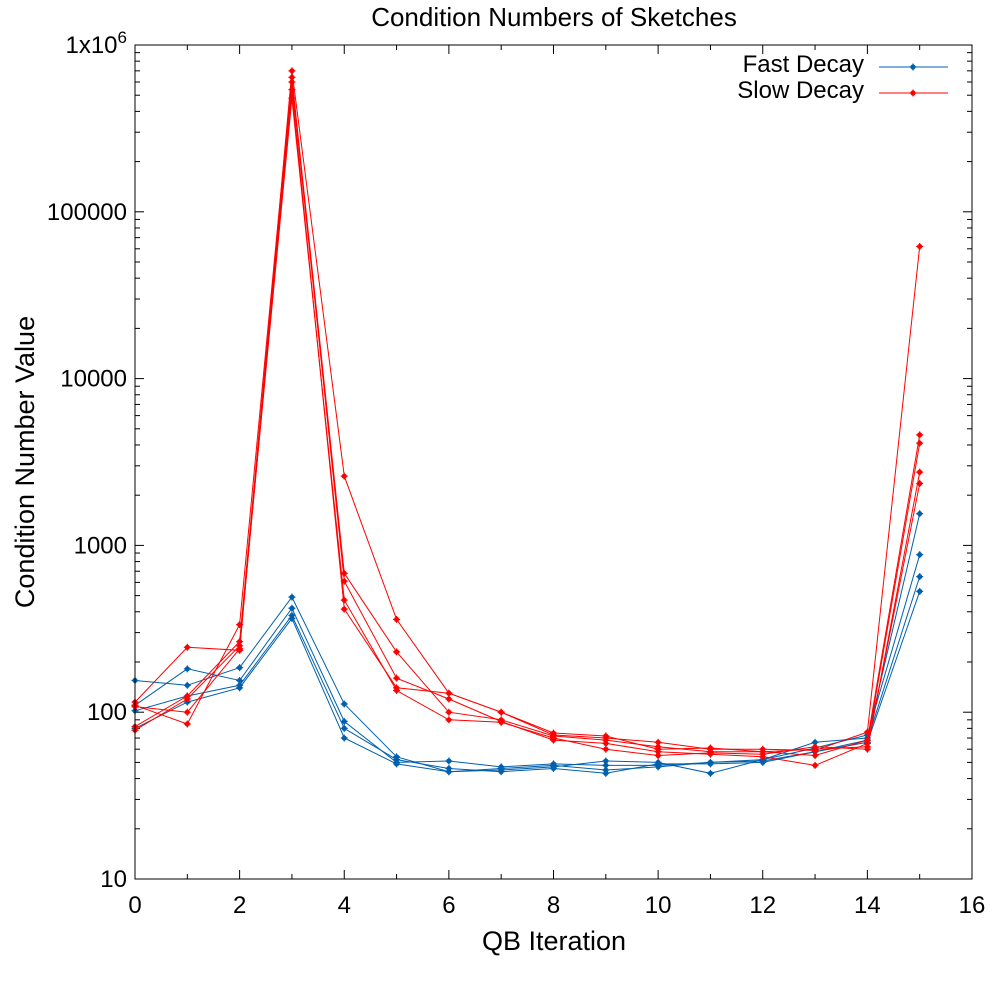 The height and width of the screenshot is (1000, 1000). I want to click on x-tick-label: 8, so click(553, 905).